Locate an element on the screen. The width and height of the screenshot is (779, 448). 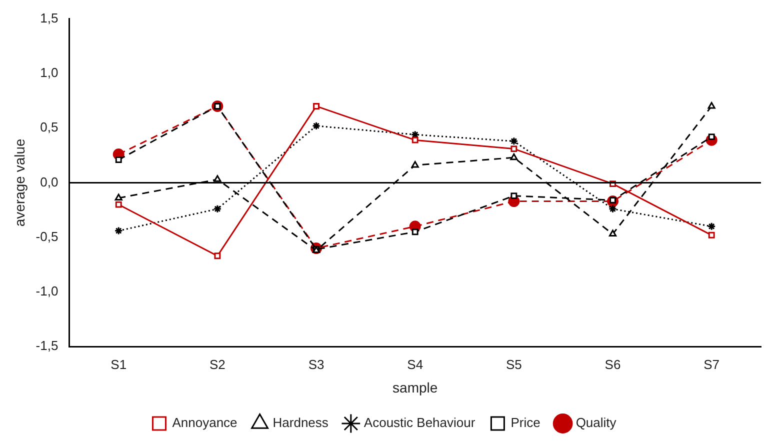
y-tick-label: -1,0 is located at coordinates (47, 291).